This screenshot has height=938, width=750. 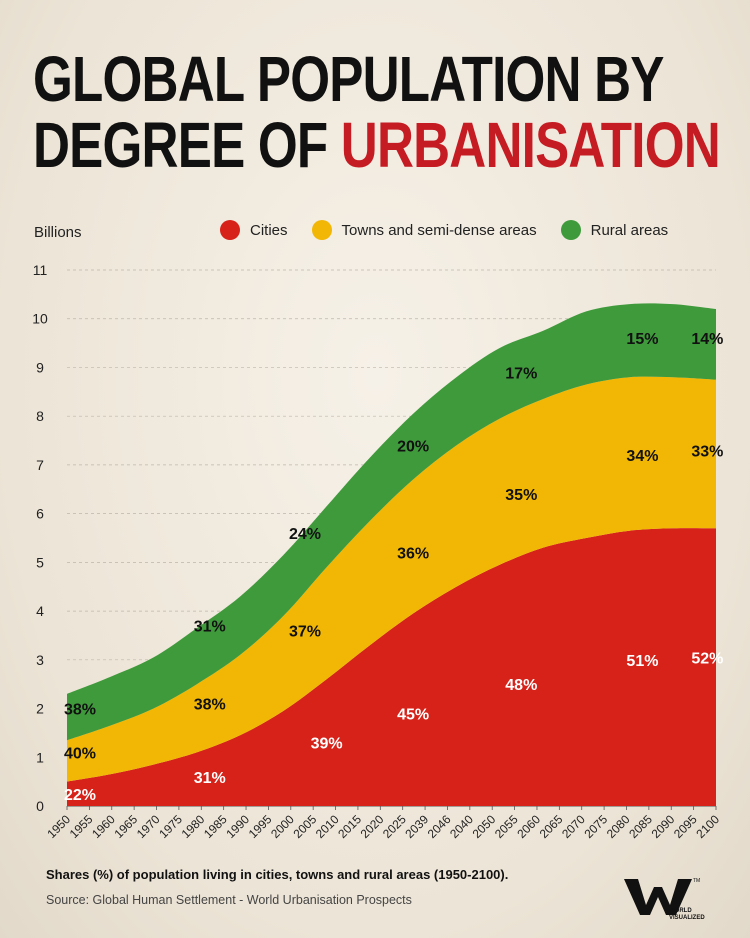 I want to click on y-tick-label-3: 3, so click(x=40, y=660).